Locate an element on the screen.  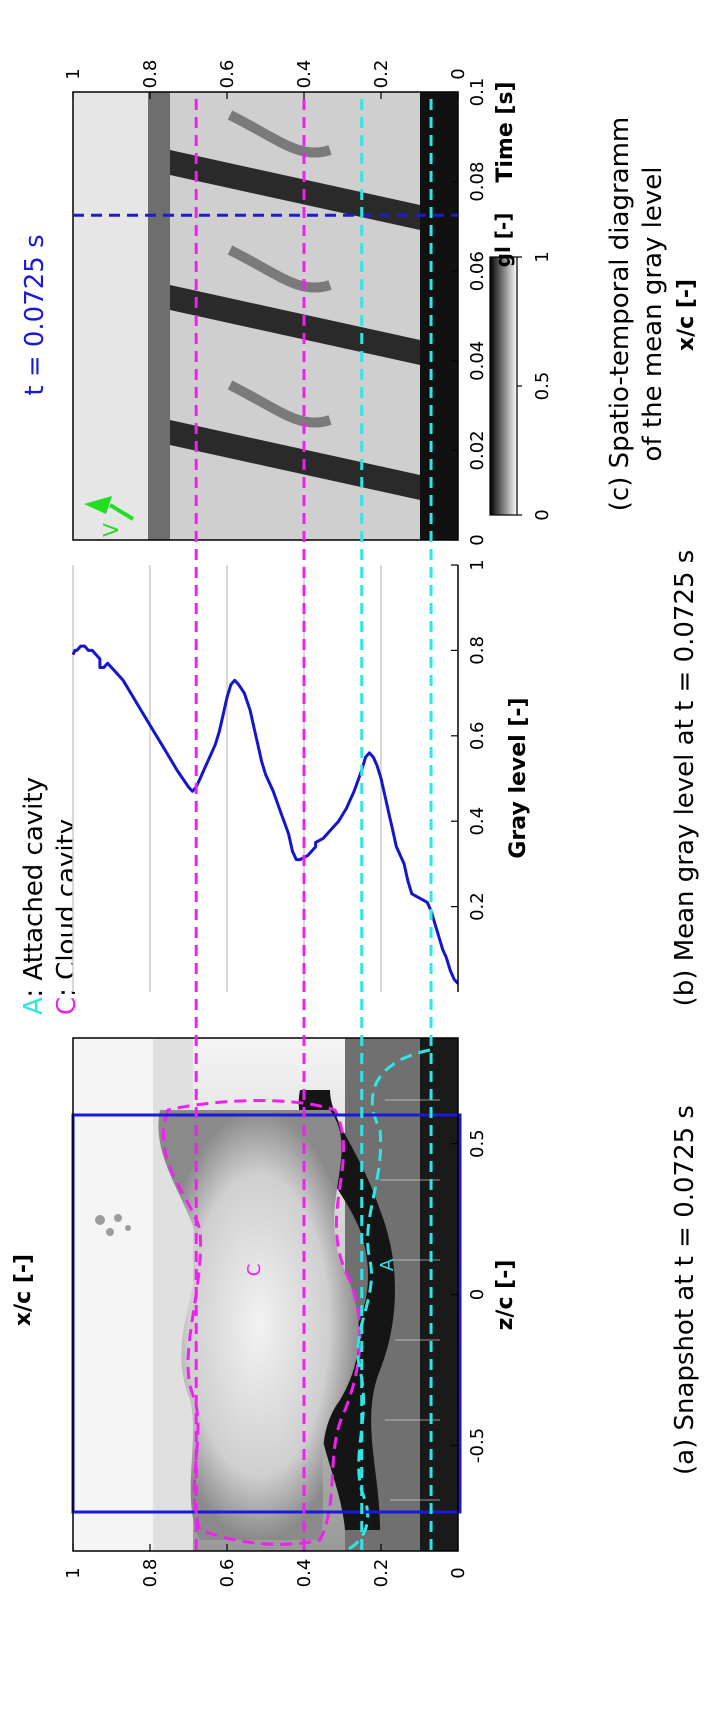
attached-cavity-contour is located at coordinates (387, 1300).